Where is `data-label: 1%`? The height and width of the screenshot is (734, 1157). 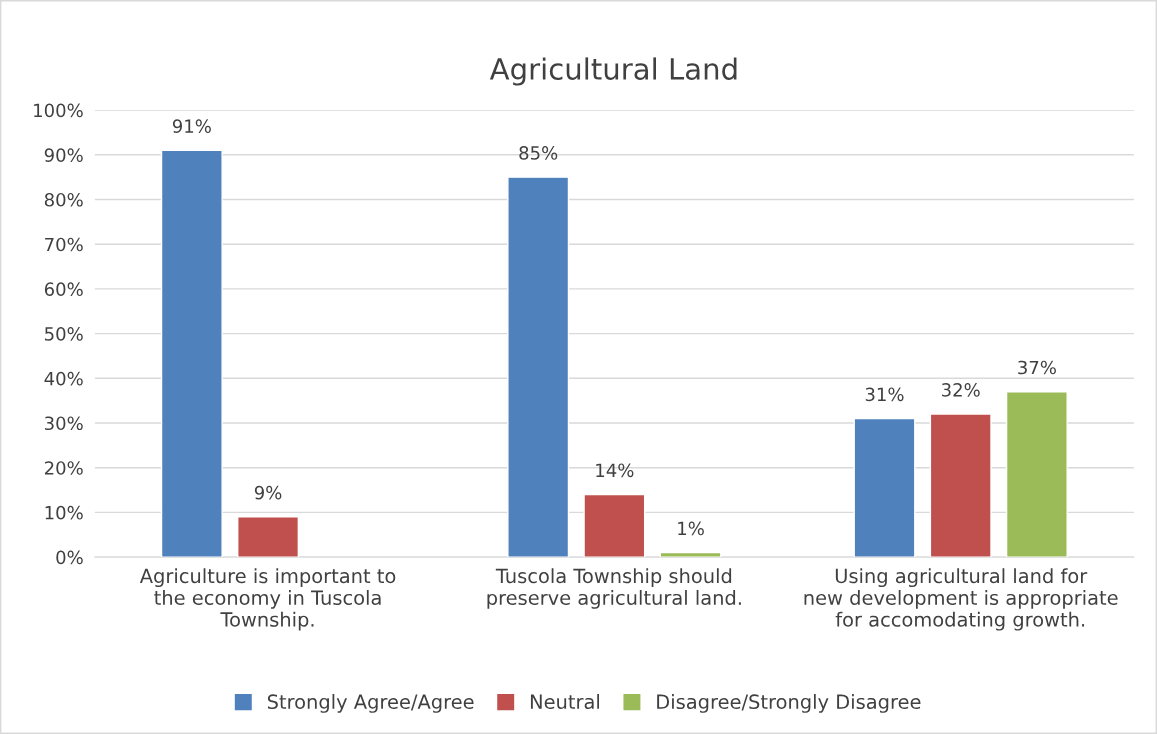
data-label: 1% is located at coordinates (691, 528).